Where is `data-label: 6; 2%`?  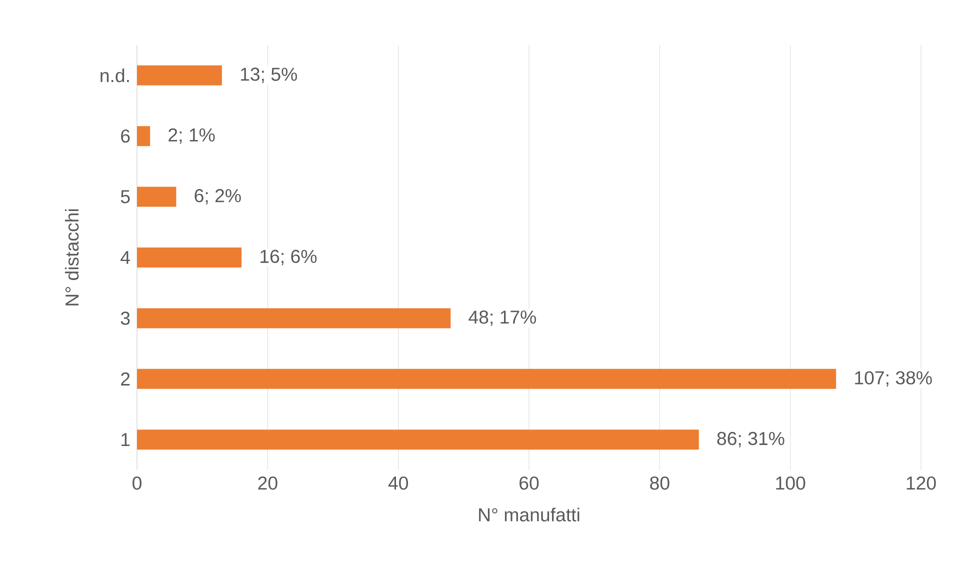
data-label: 6; 2% is located at coordinates (217, 196).